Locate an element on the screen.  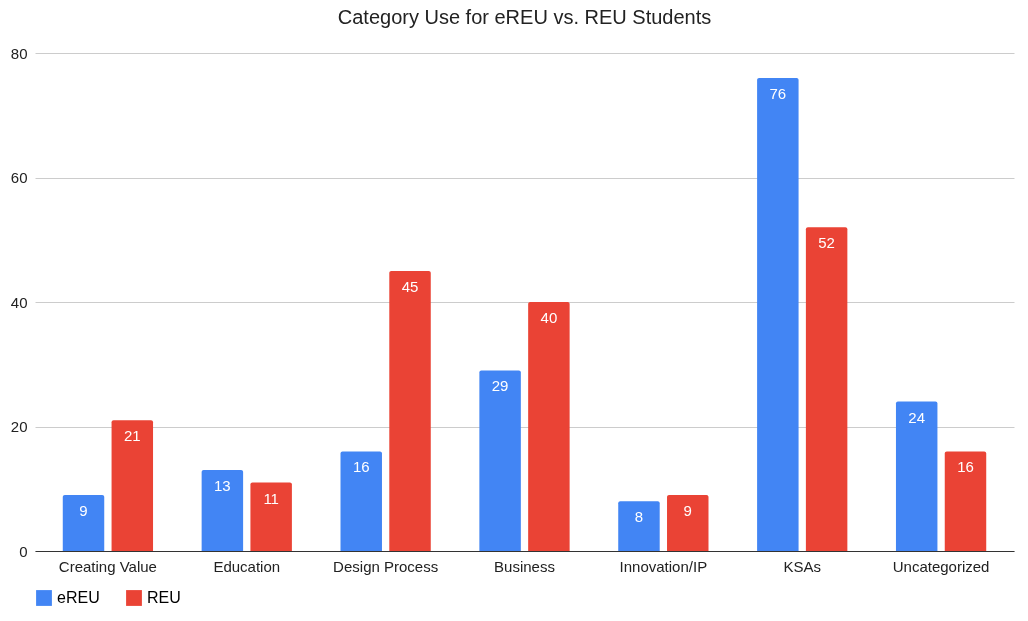
legend-label: eREU is located at coordinates (78, 597).